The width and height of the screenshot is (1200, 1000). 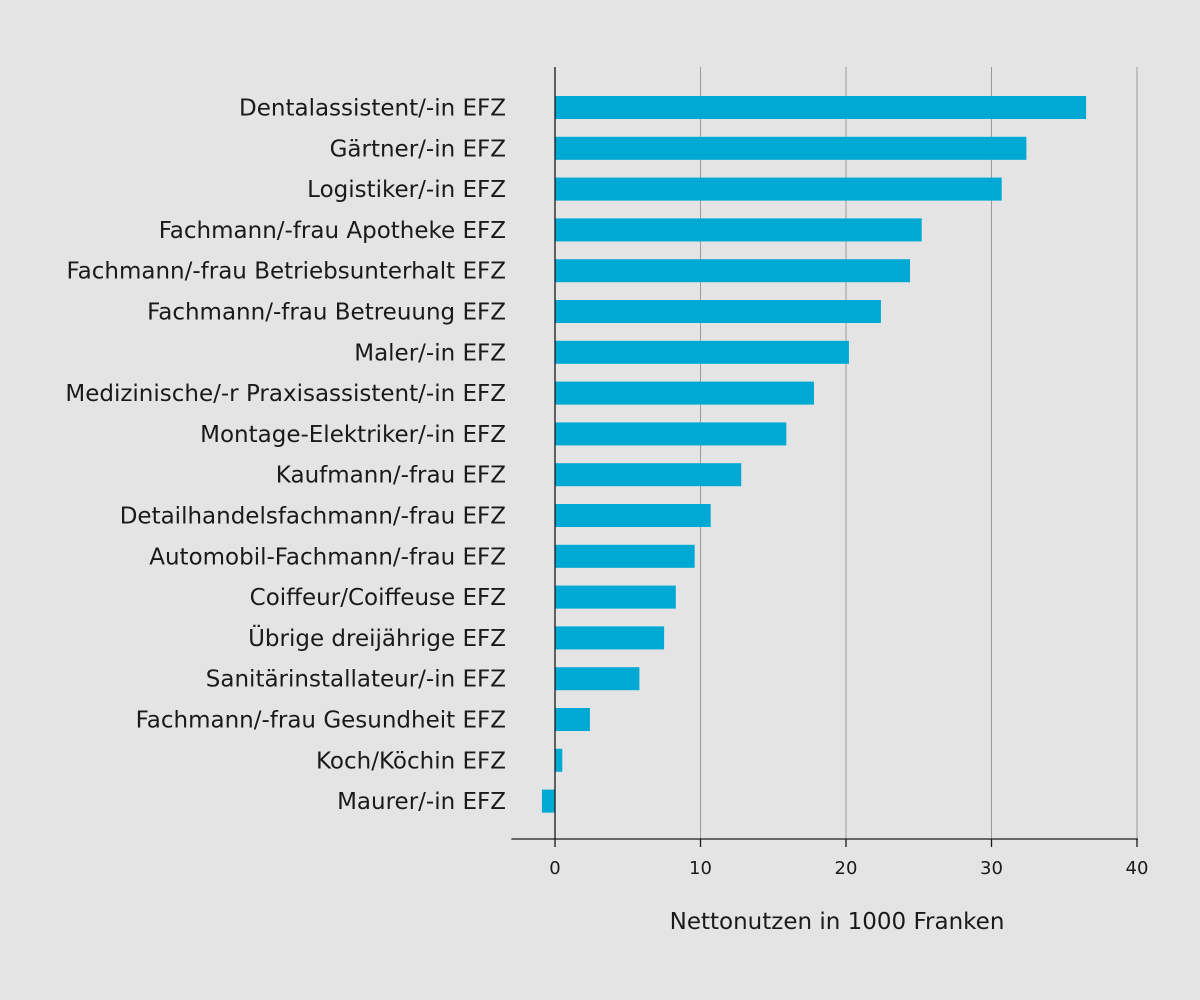 What do you see at coordinates (321, 721) in the screenshot?
I see `category-label-15: Fachmann/-frau Gesundheit EFZ` at bounding box center [321, 721].